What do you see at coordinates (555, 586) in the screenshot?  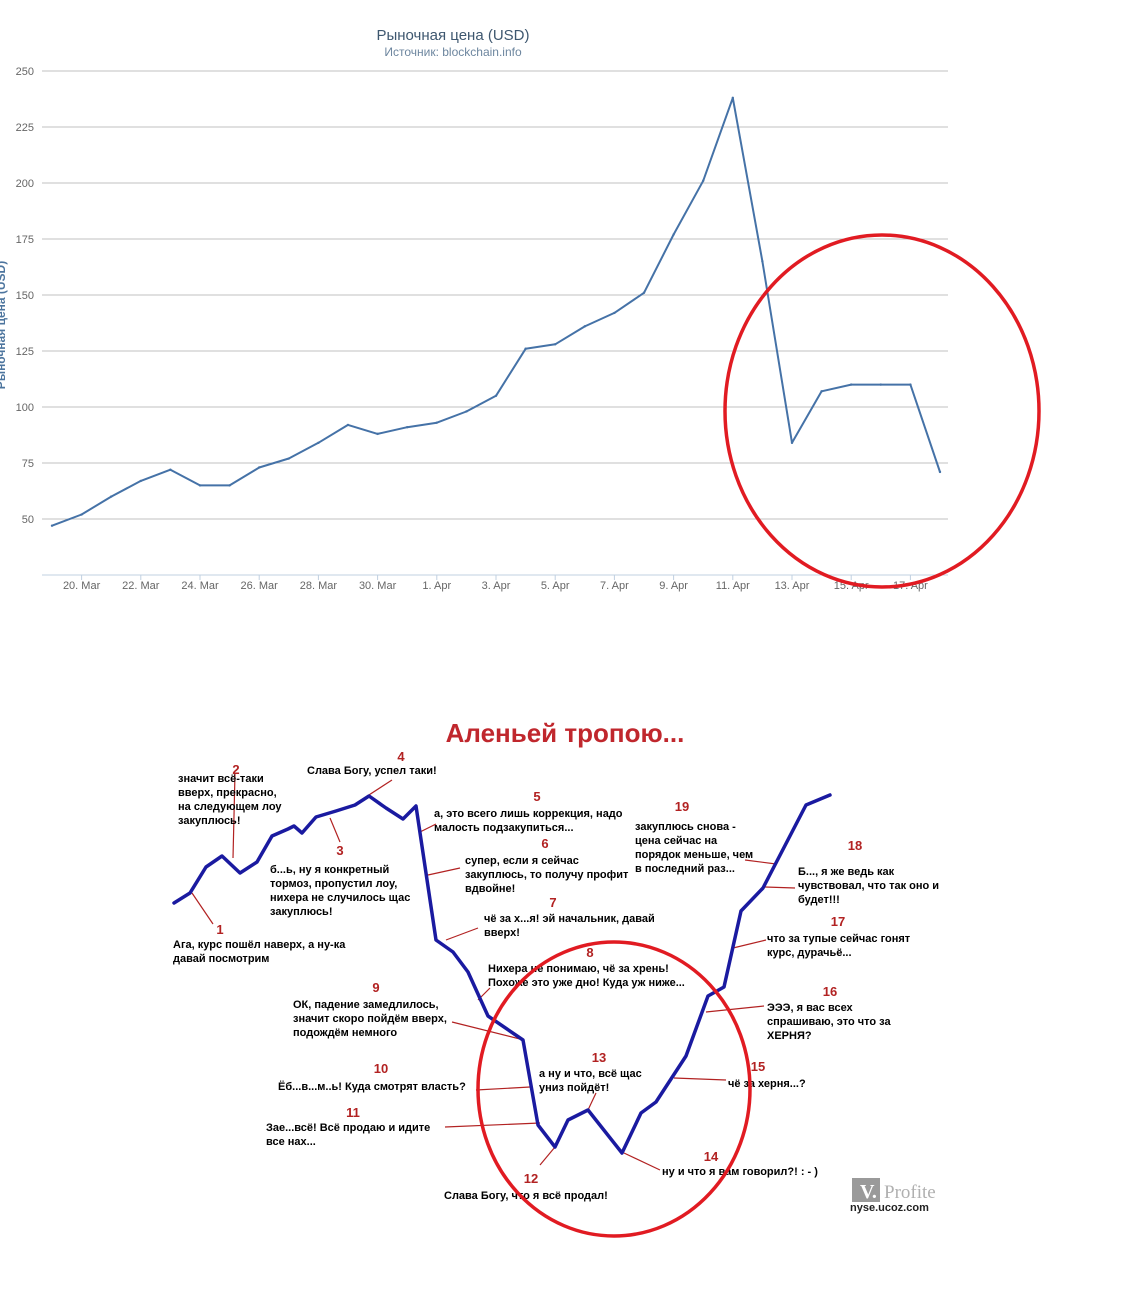 I see `x-tick-label: 5. Apr` at bounding box center [555, 586].